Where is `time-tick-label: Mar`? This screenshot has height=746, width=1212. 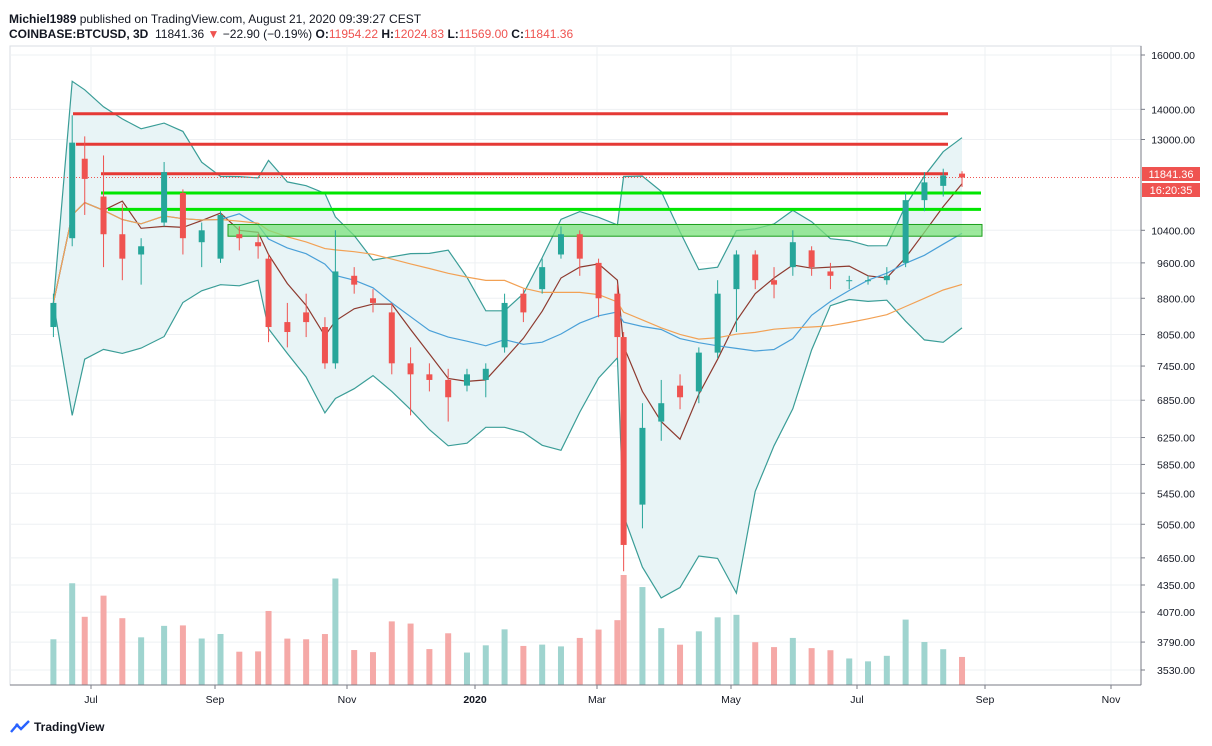 time-tick-label: Mar is located at coordinates (597, 700).